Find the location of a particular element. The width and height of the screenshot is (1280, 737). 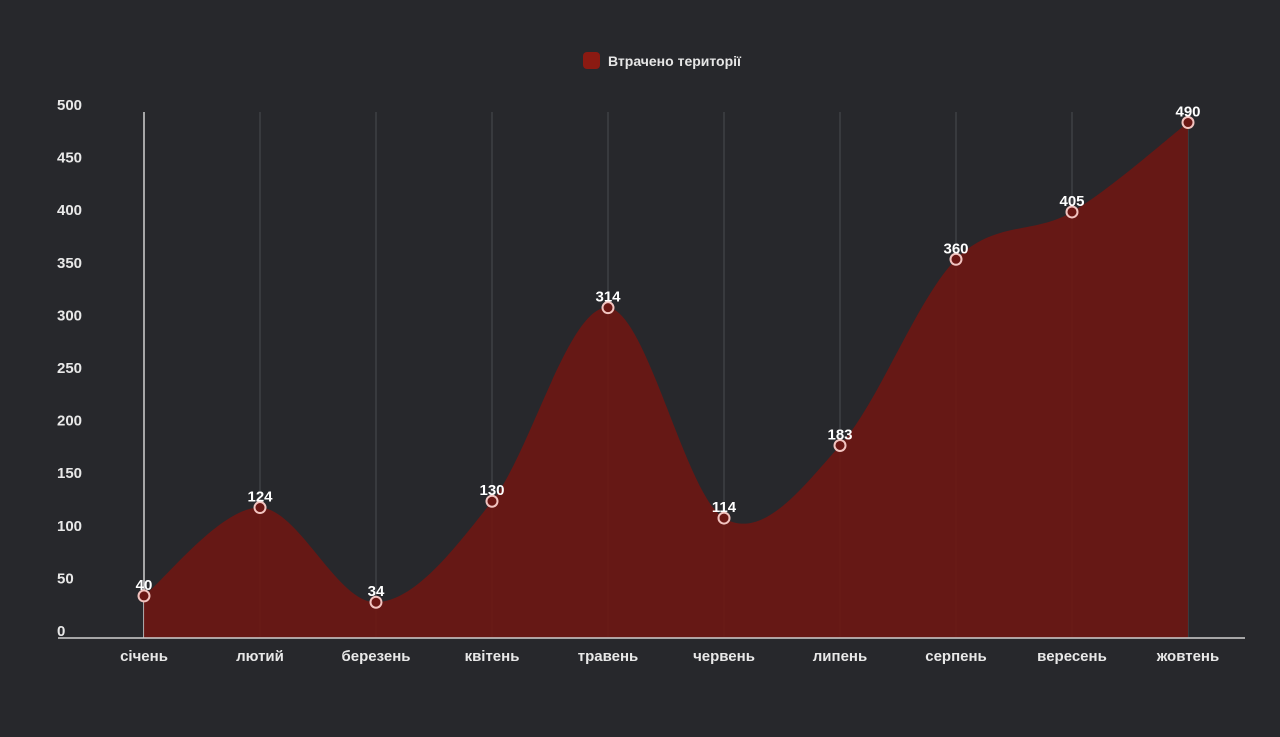

y-tick-label: 400 is located at coordinates (69, 210).